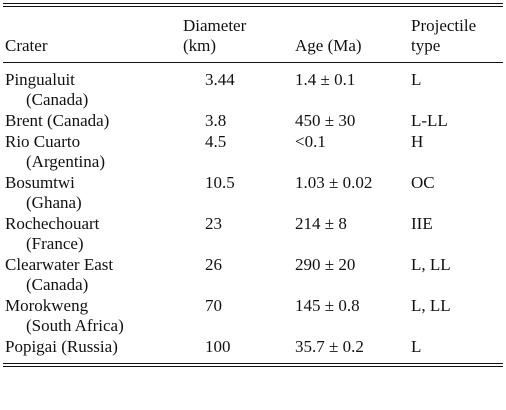 The height and width of the screenshot is (410, 506). What do you see at coordinates (239, 350) in the screenshot?
I see `cell-diameter: 100` at bounding box center [239, 350].